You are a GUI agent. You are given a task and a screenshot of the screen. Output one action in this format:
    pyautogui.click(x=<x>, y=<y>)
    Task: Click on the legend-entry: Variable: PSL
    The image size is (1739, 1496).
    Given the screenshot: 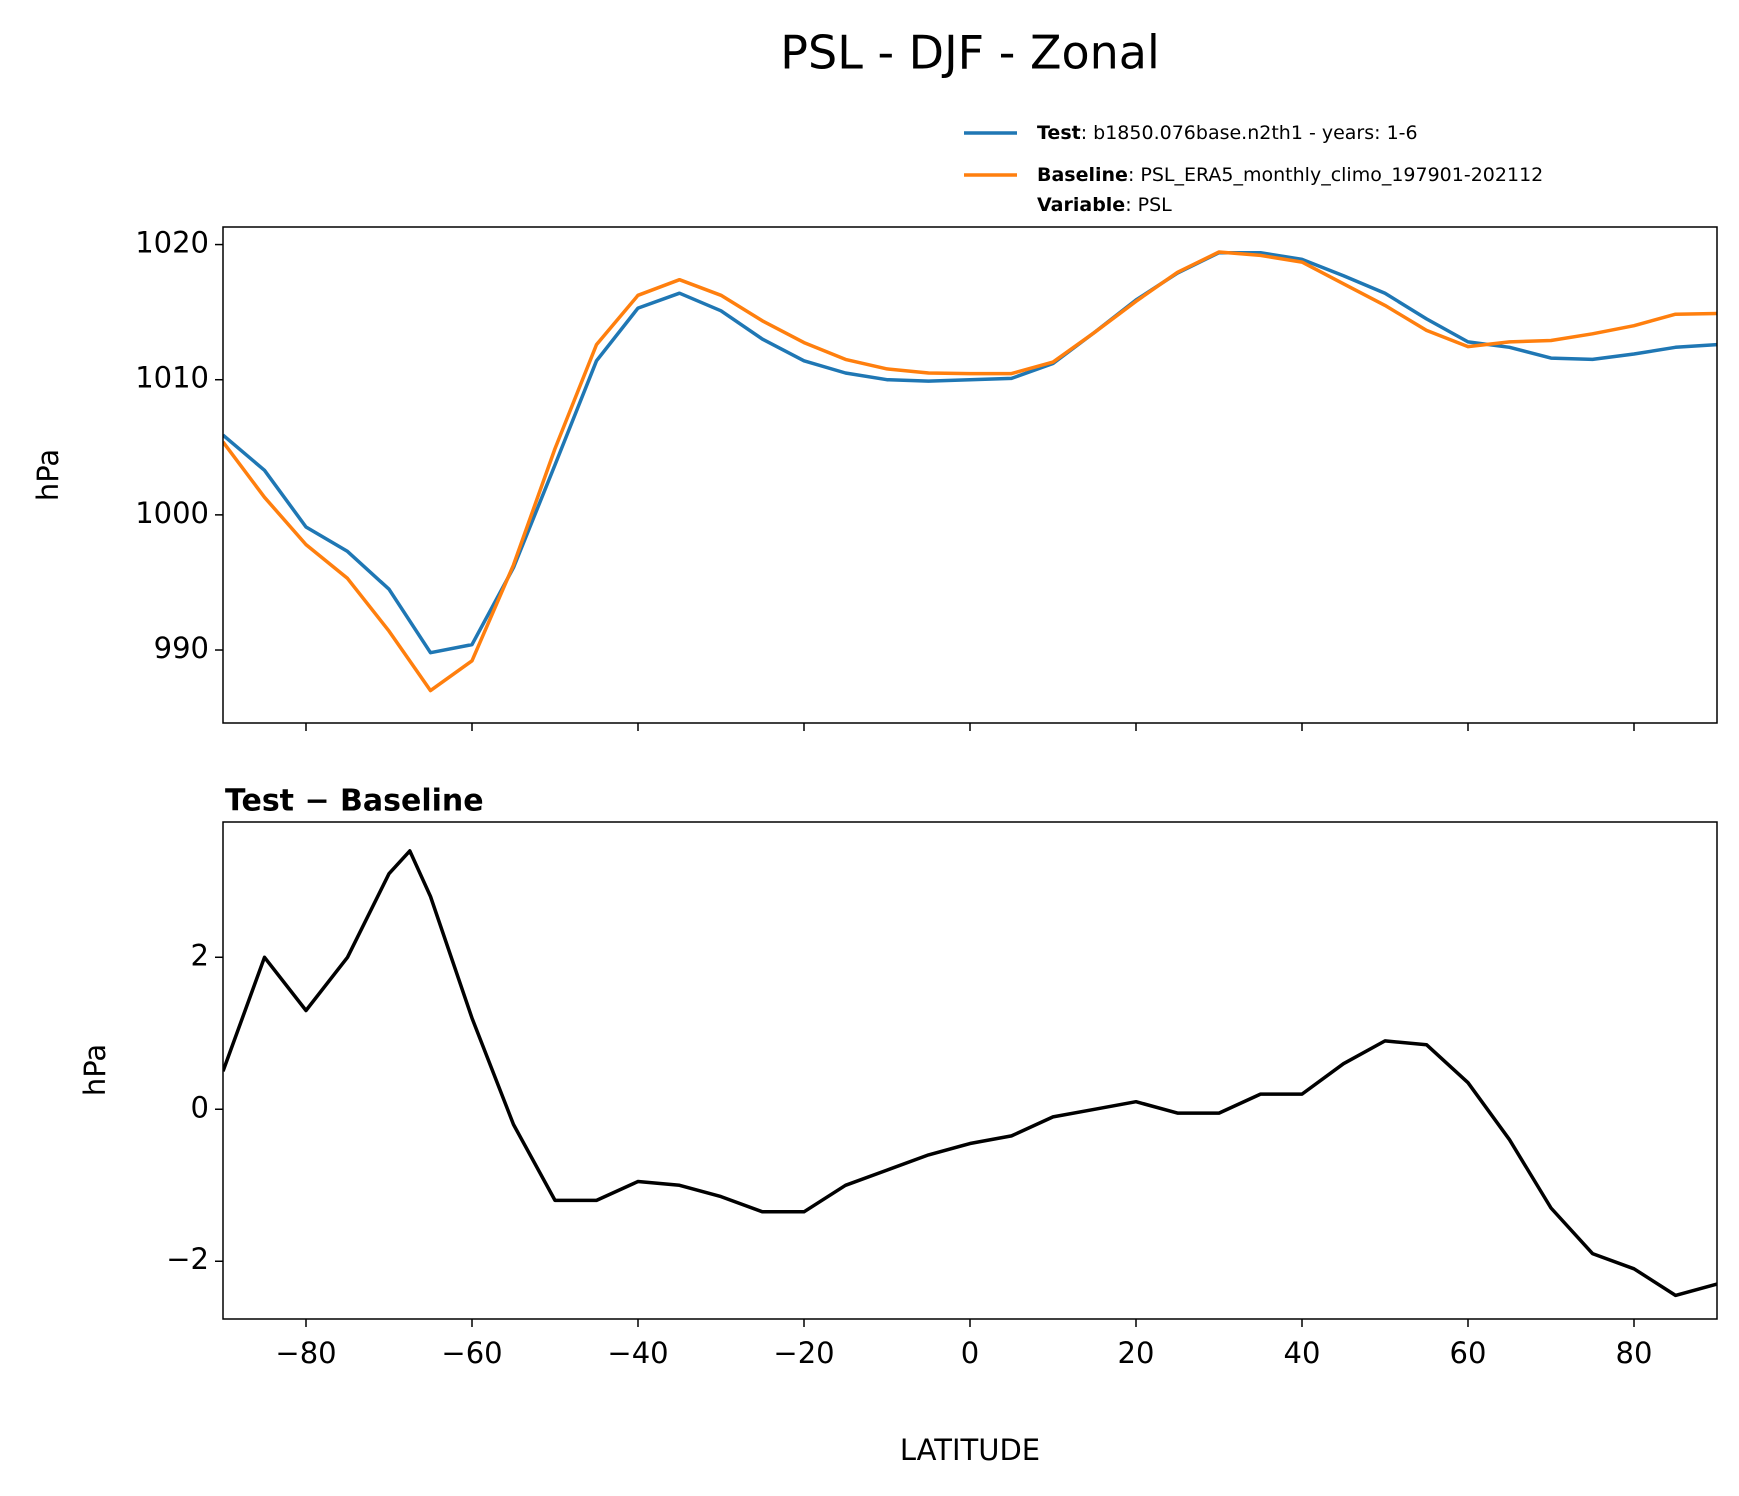 What is the action you would take?
    pyautogui.click(x=1104, y=205)
    